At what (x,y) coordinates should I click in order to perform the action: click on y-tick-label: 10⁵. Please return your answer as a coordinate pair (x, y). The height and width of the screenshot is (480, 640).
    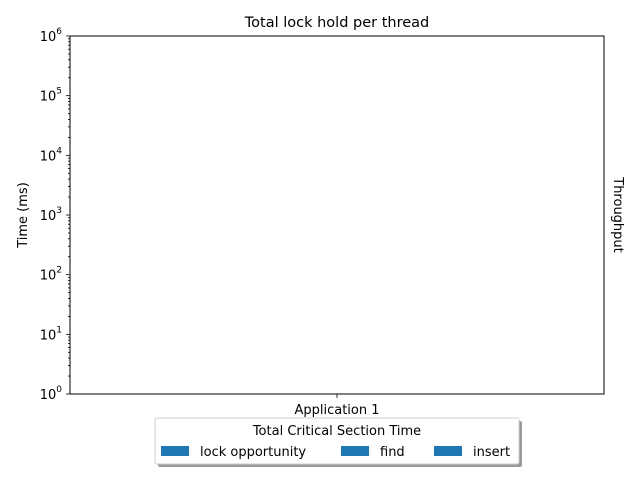
    Looking at the image, I should click on (51, 96).